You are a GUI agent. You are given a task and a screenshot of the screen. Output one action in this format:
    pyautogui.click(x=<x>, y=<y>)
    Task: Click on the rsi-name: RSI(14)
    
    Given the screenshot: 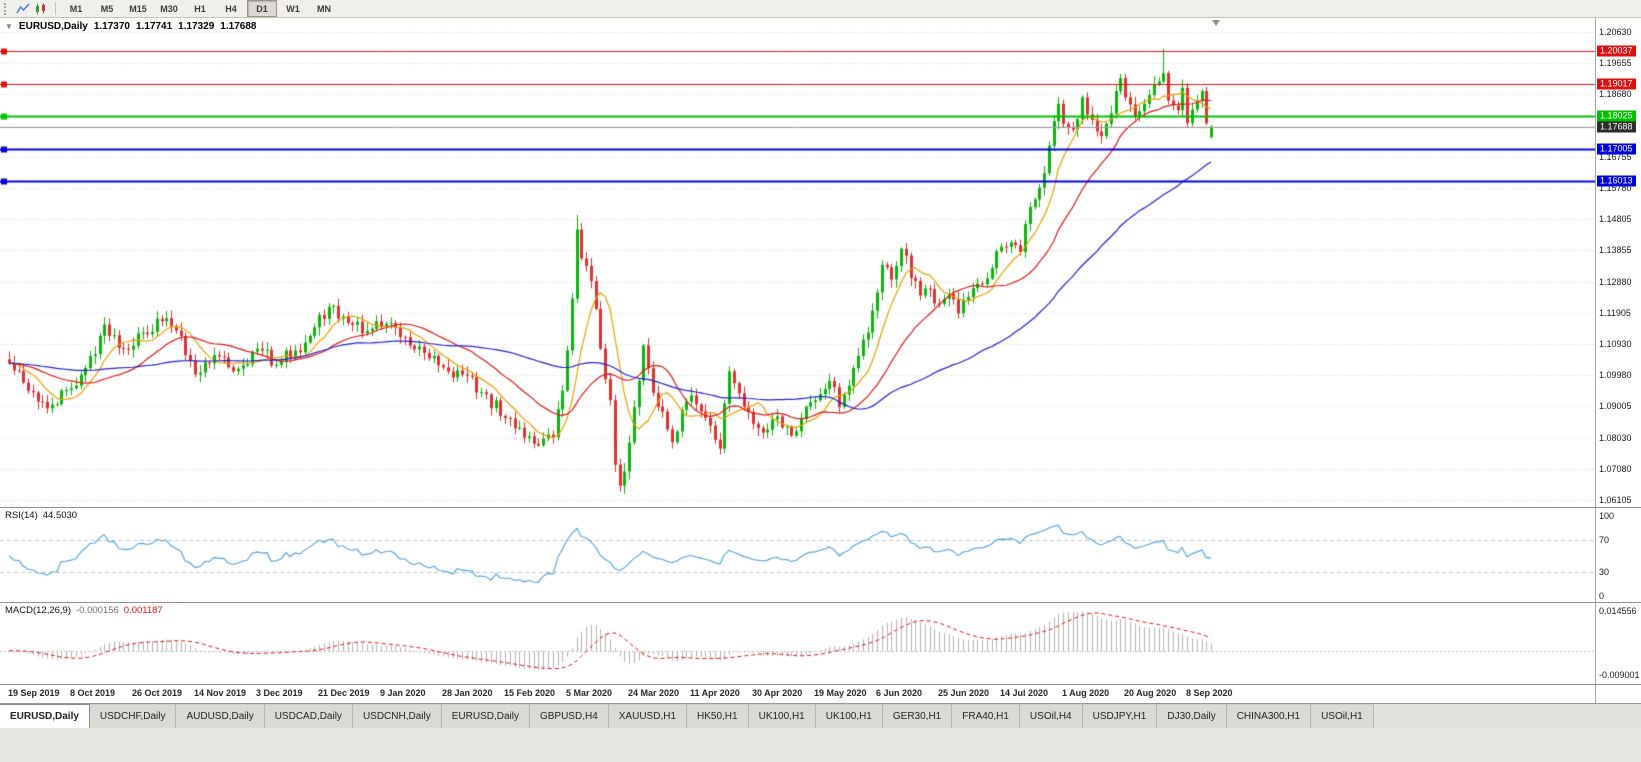 What is the action you would take?
    pyautogui.click(x=21, y=515)
    